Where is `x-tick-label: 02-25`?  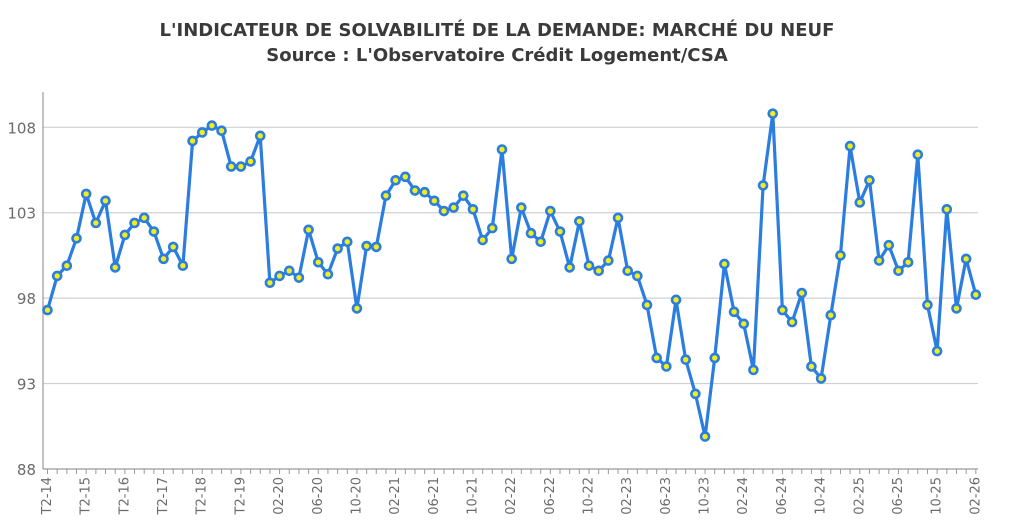
x-tick-label: 02-25 is located at coordinates (859, 496).